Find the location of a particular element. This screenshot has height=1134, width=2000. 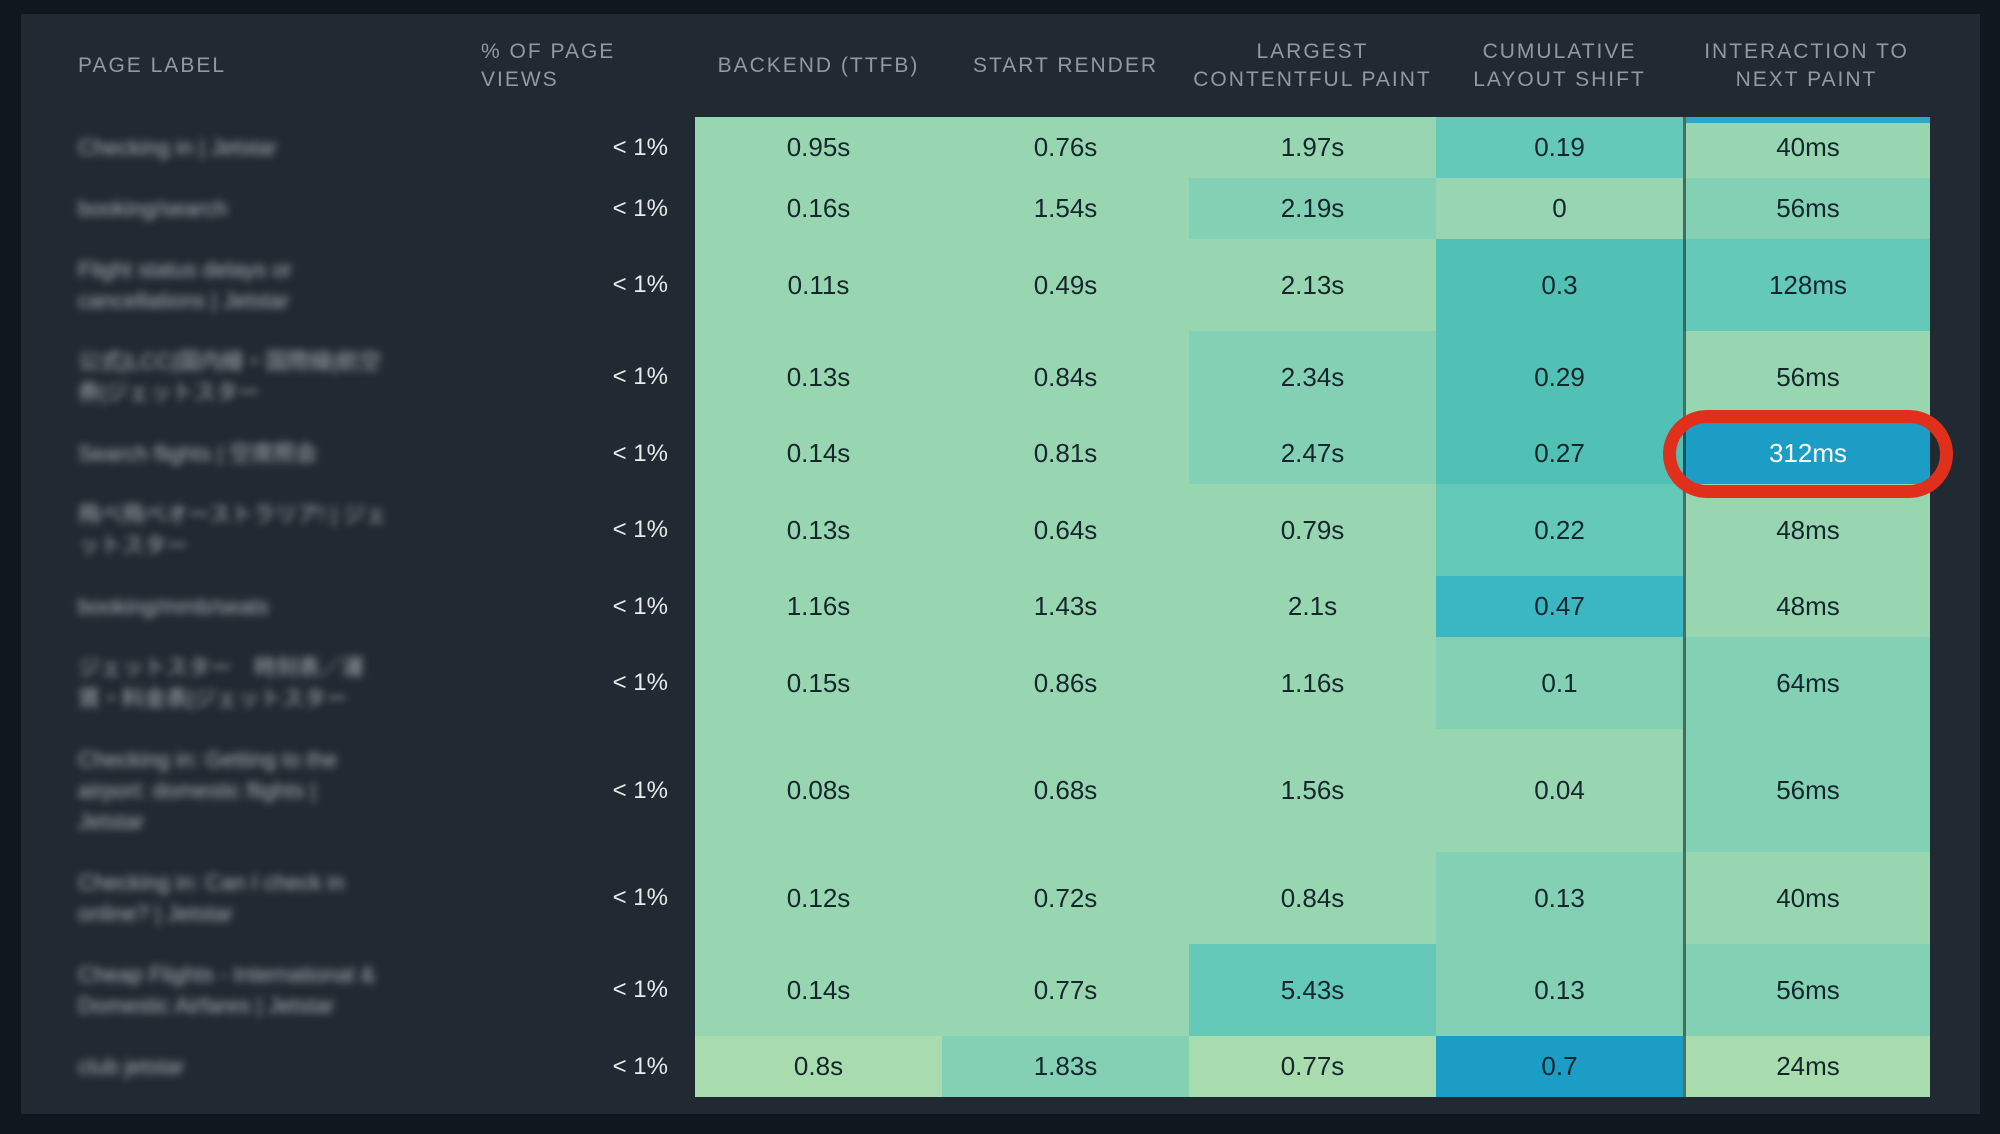

cell-start-render: 0.68s is located at coordinates (1065, 790).